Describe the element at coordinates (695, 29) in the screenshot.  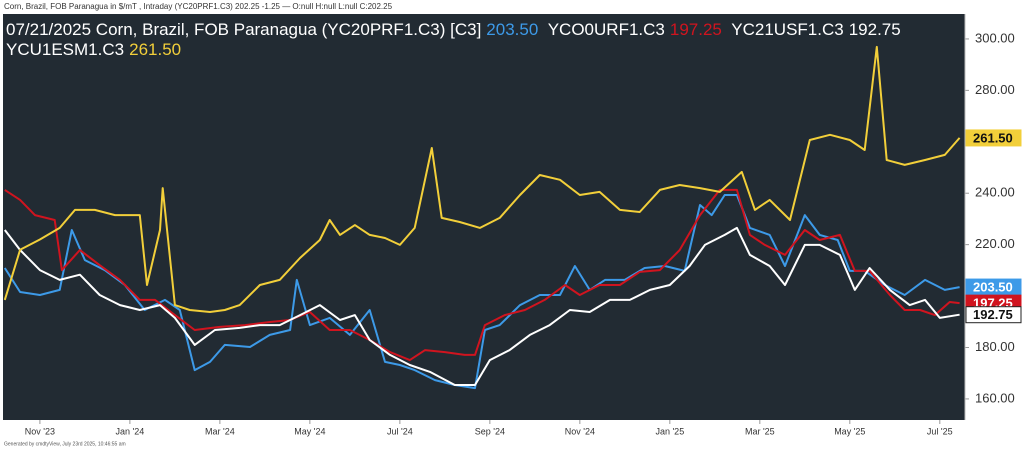
I see `legend-value: 197.25` at that location.